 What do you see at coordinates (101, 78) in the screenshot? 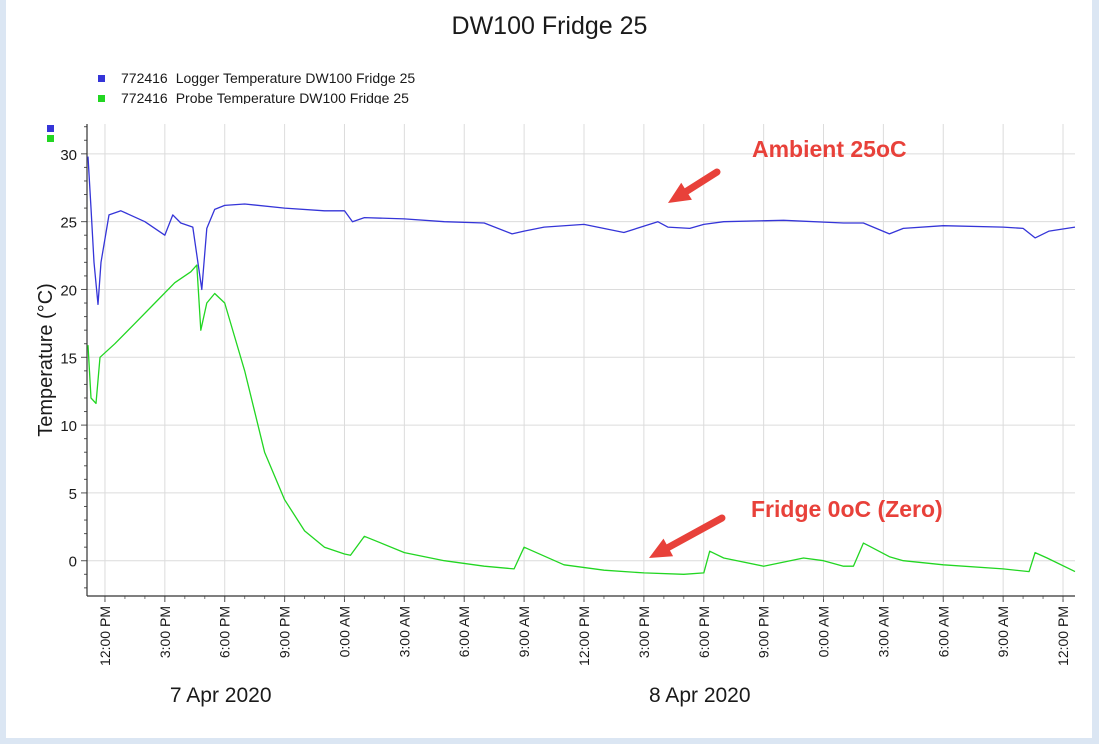
I see `legend-swatch-logger` at bounding box center [101, 78].